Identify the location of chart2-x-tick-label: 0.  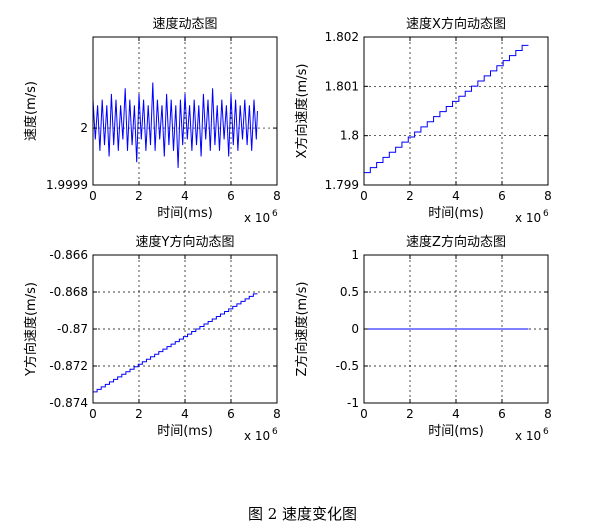
(93, 414).